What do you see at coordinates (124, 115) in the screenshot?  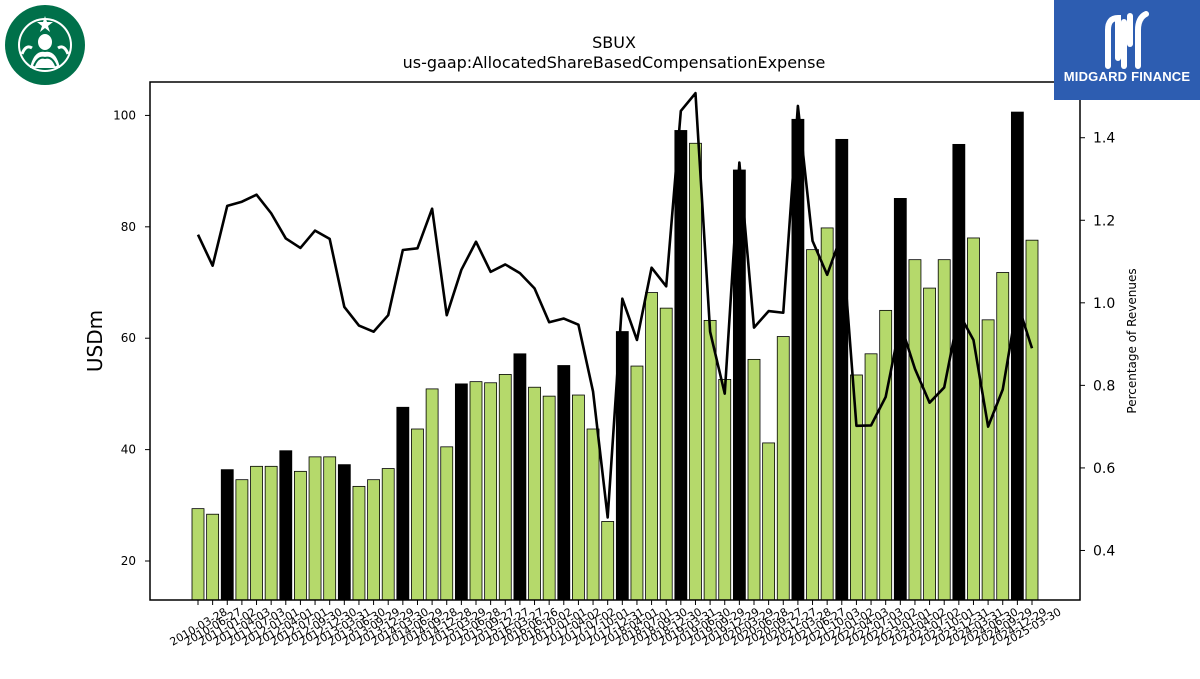 I see `y-tick-label-4: 100` at bounding box center [124, 115].